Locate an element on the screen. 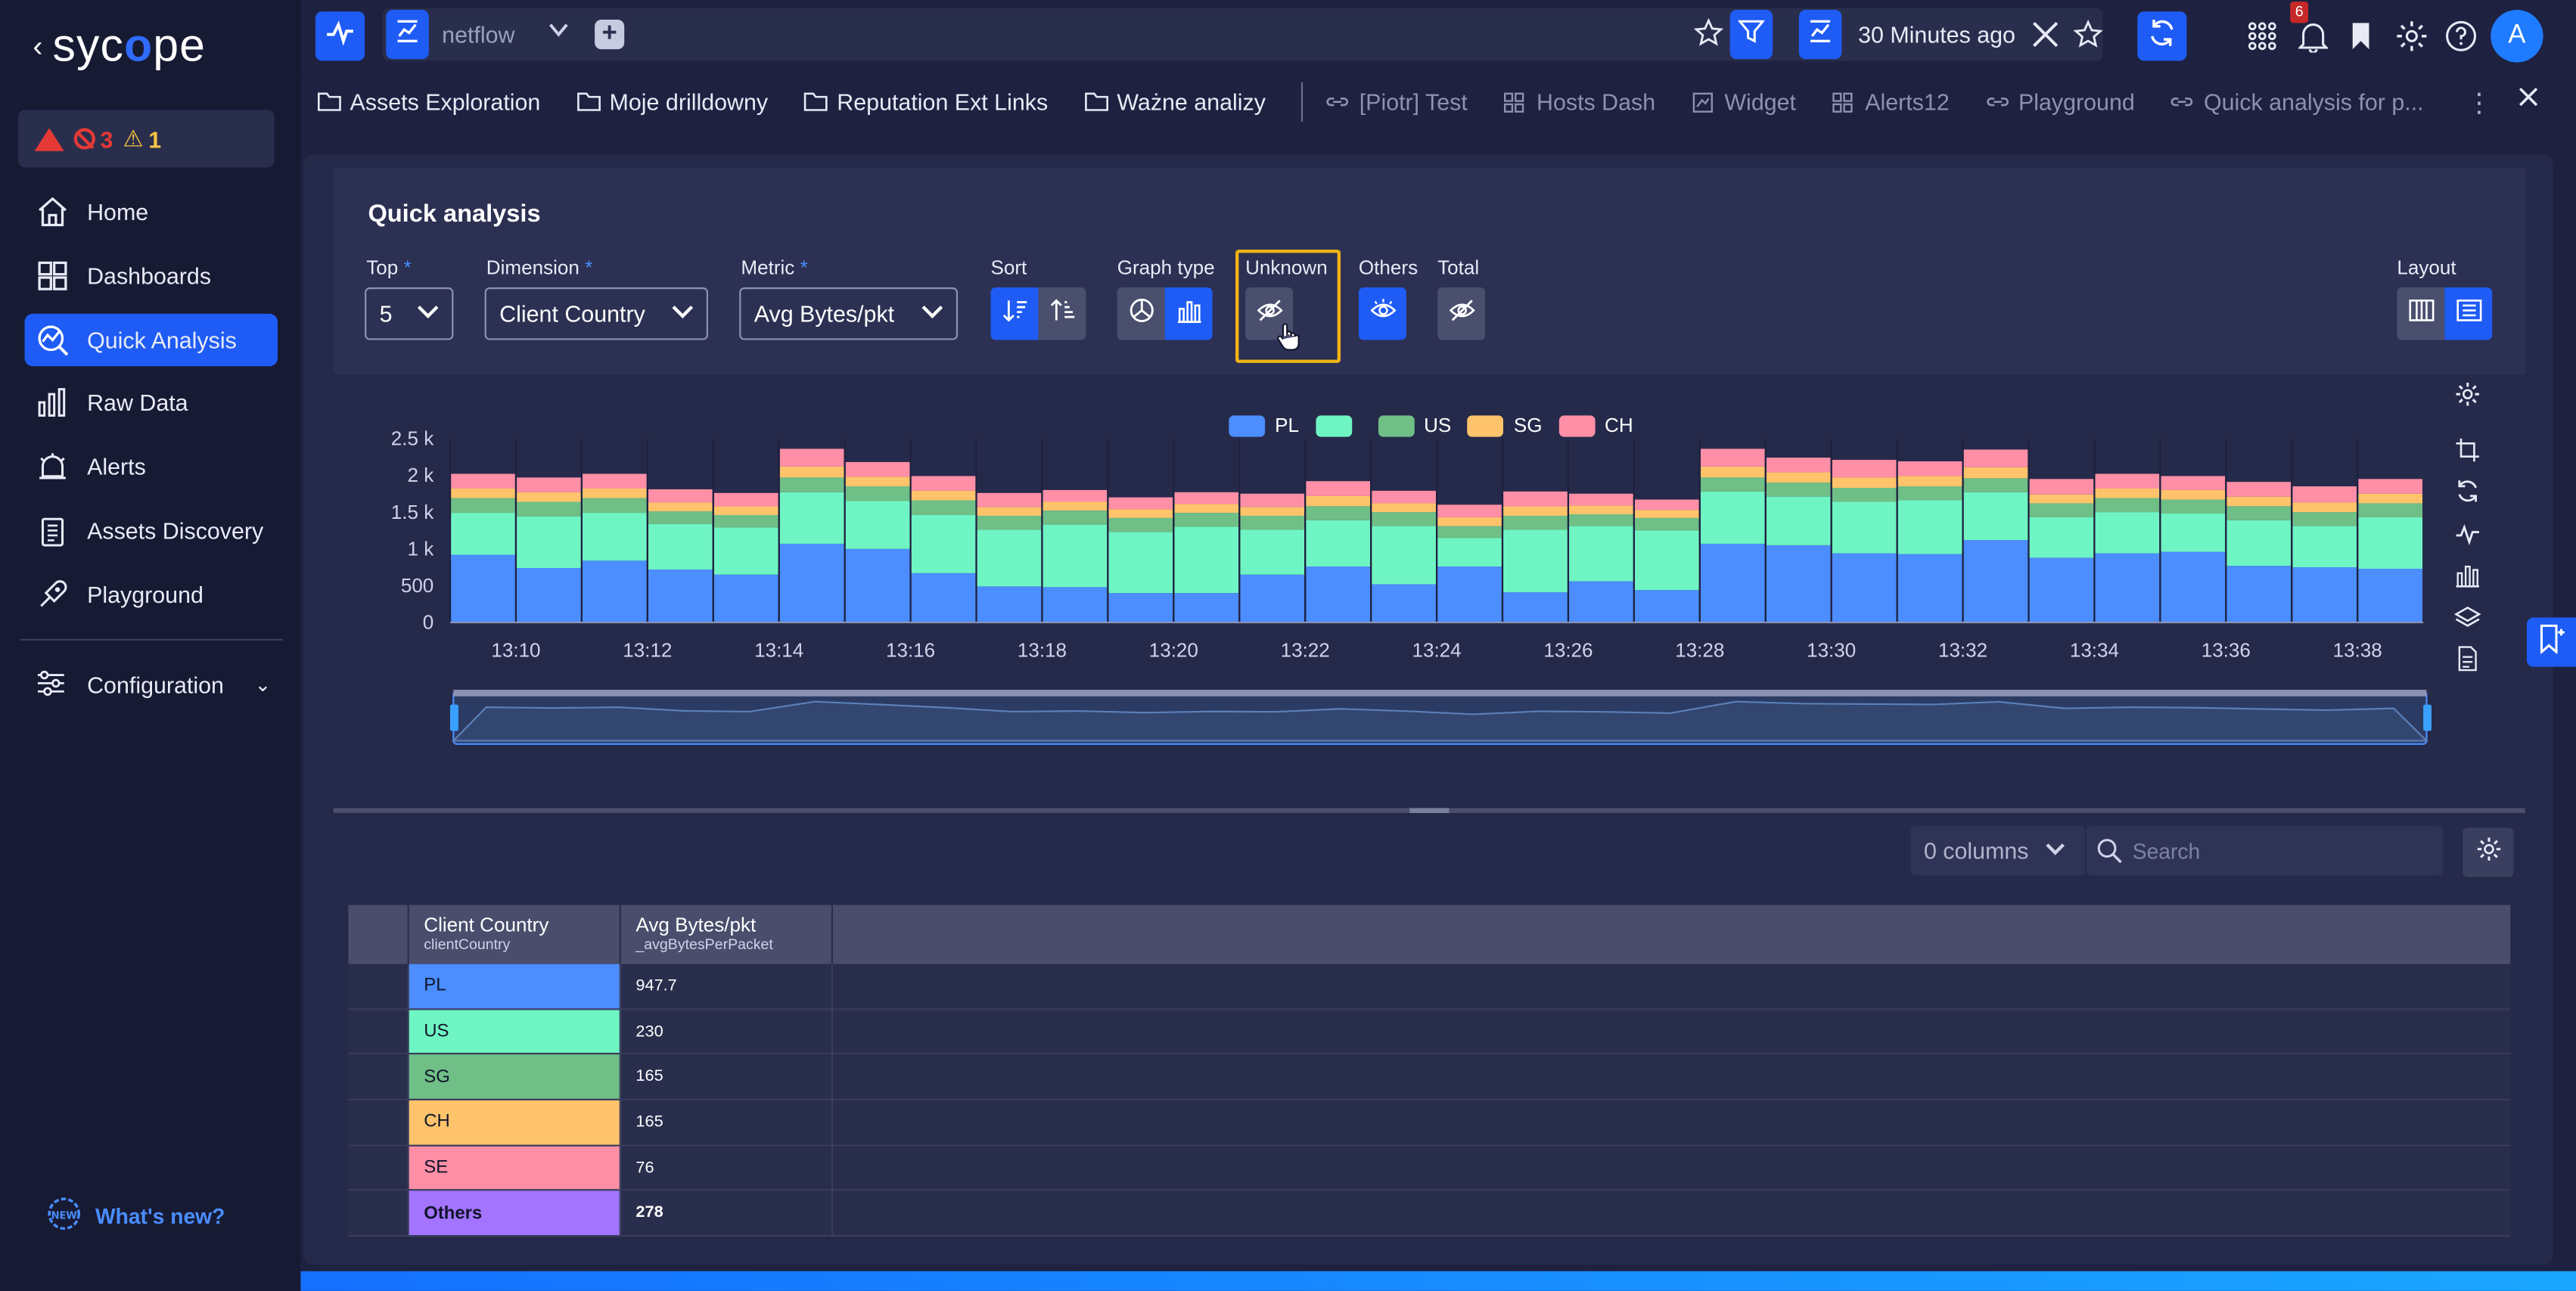  table-row: CH 165 is located at coordinates (1429, 1123).